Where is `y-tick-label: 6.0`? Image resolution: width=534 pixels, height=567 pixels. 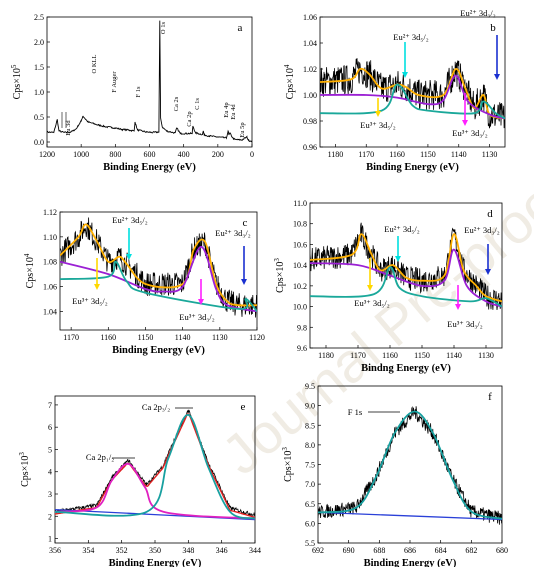
y-tick-label: 6.0 is located at coordinates (310, 523).